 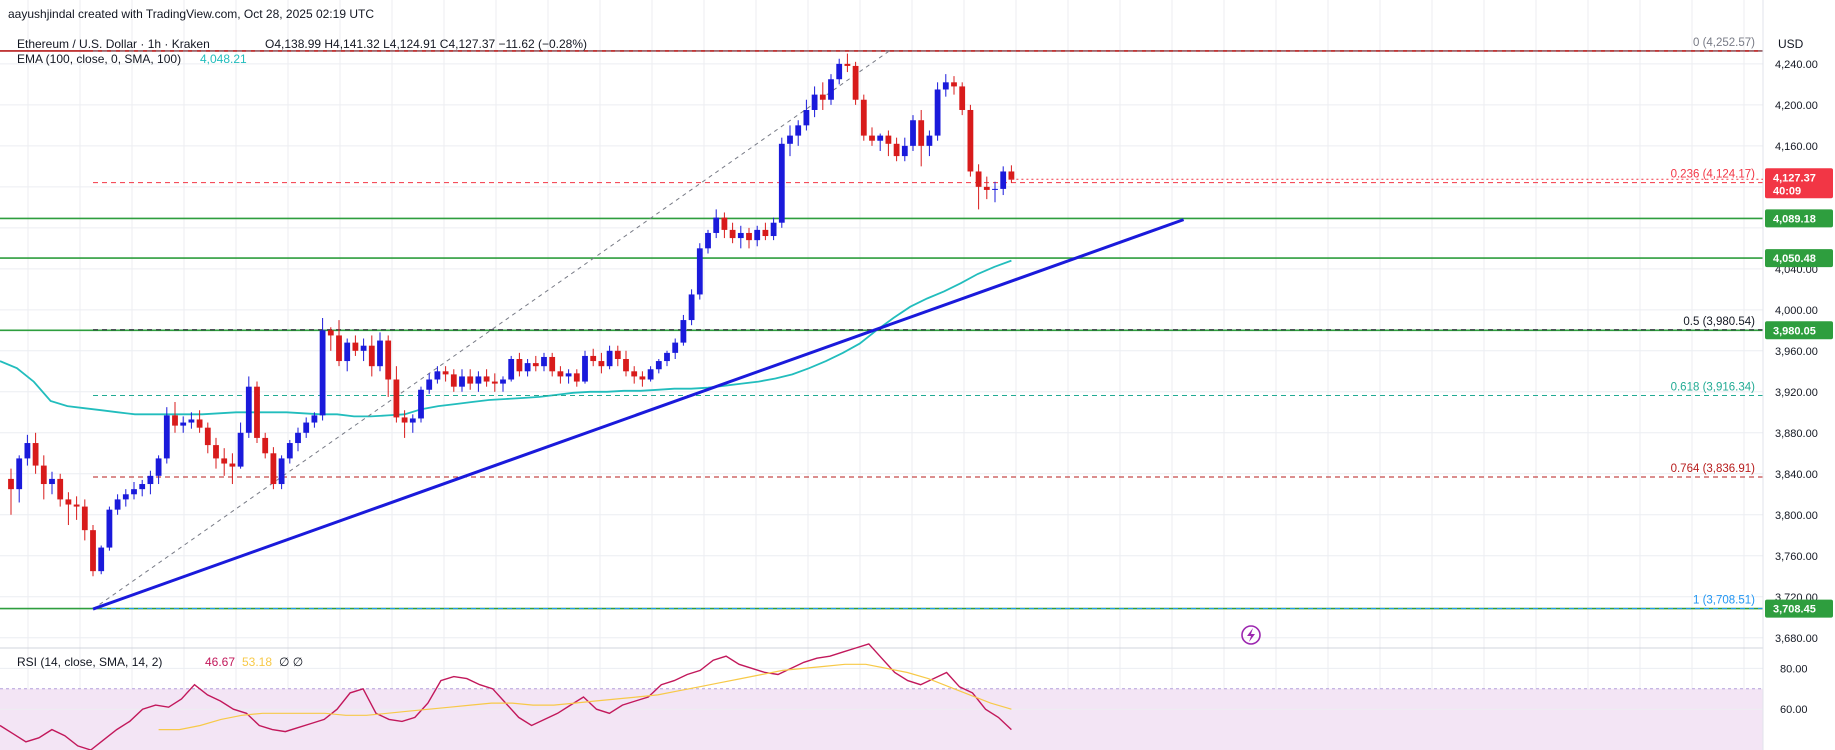 I want to click on rsi-extra-value: ∅ ∅, so click(x=291, y=662).